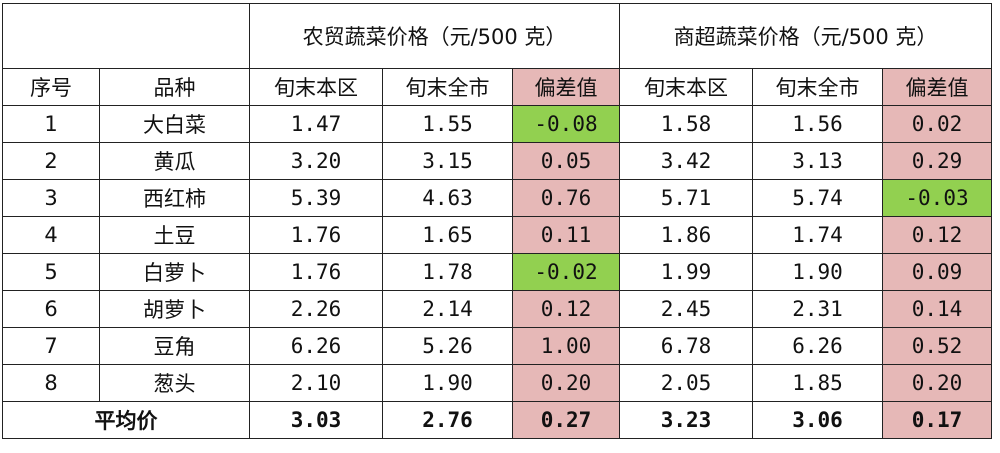  I want to click on market-deviation: -0.02, so click(566, 272).